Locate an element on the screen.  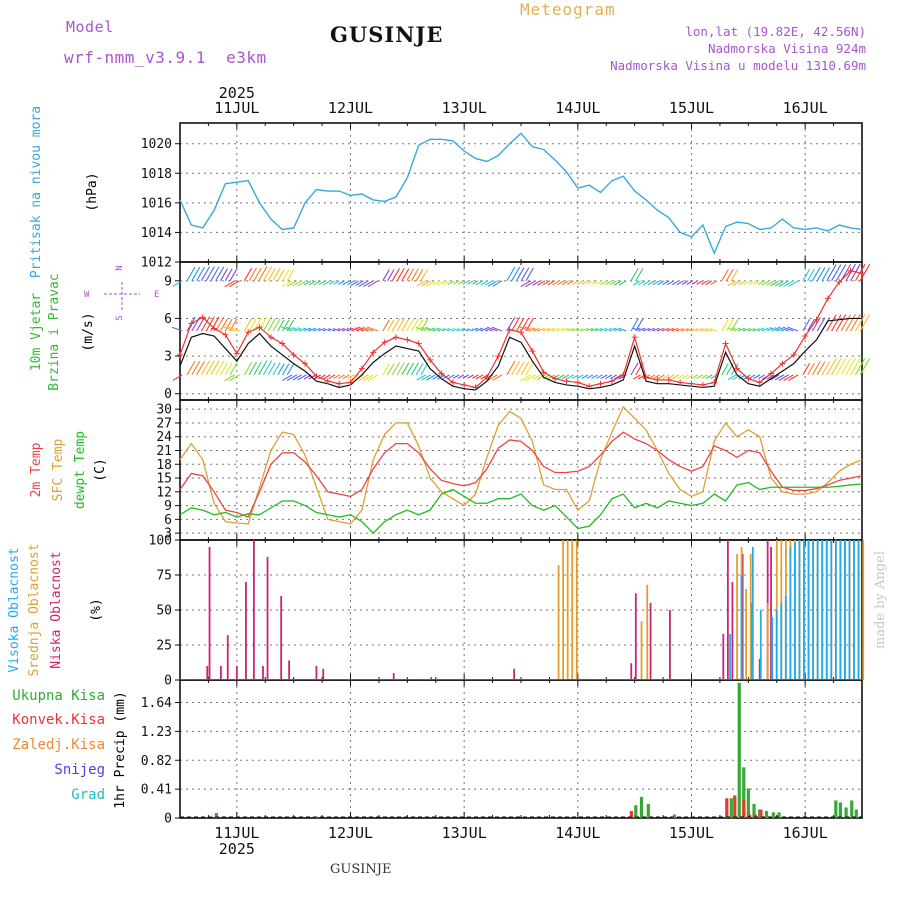
x-day-label-top: 14JUL is located at coordinates (577, 108).